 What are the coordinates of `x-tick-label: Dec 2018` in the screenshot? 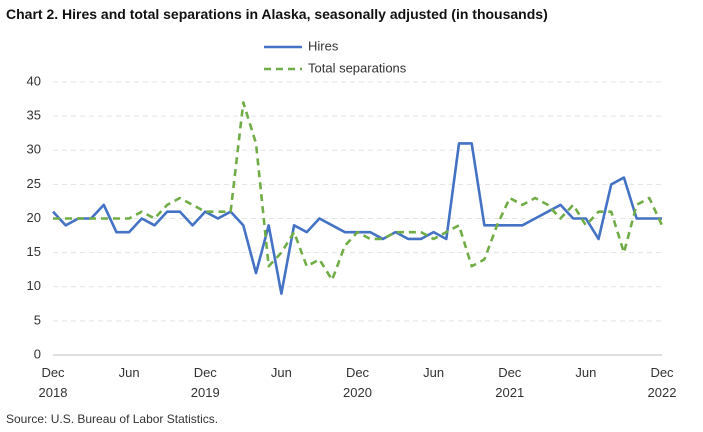 It's located at (53, 382).